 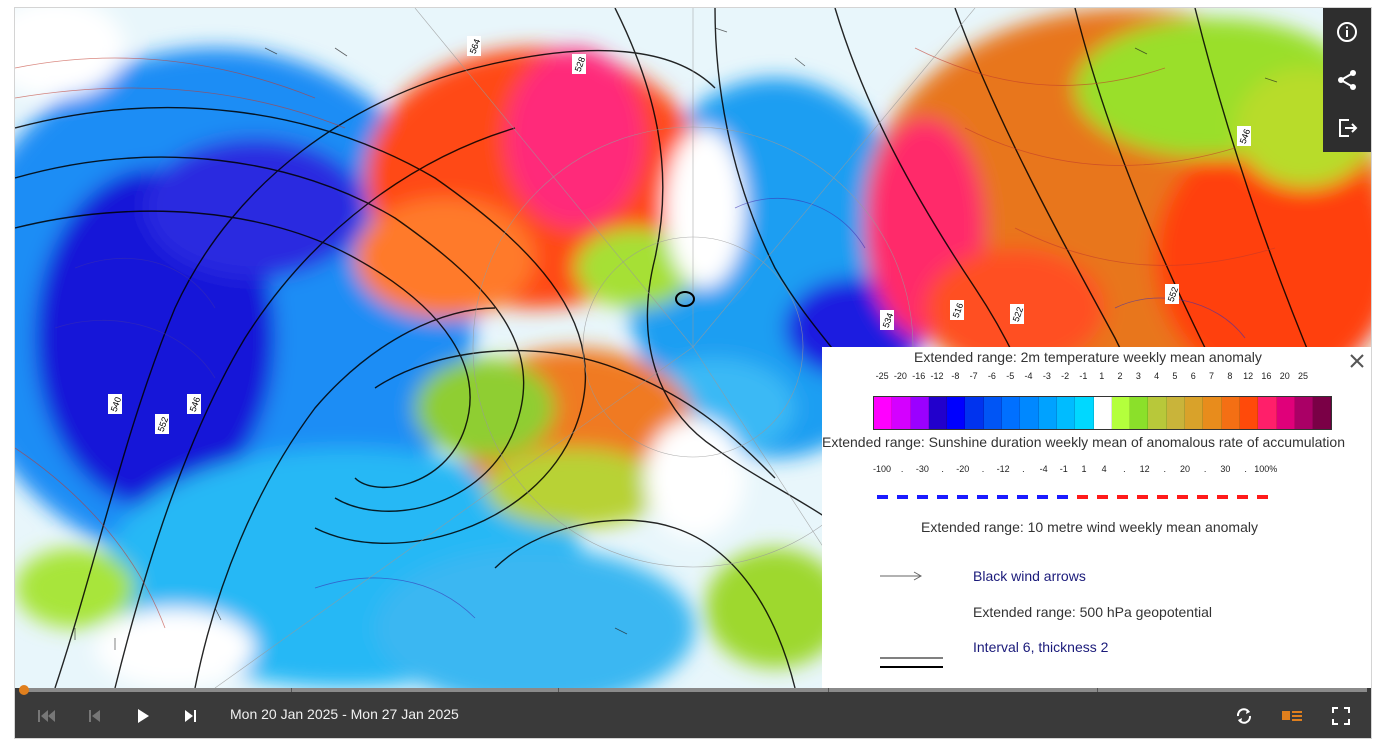 What do you see at coordinates (47, 716) in the screenshot?
I see `first-frame-button` at bounding box center [47, 716].